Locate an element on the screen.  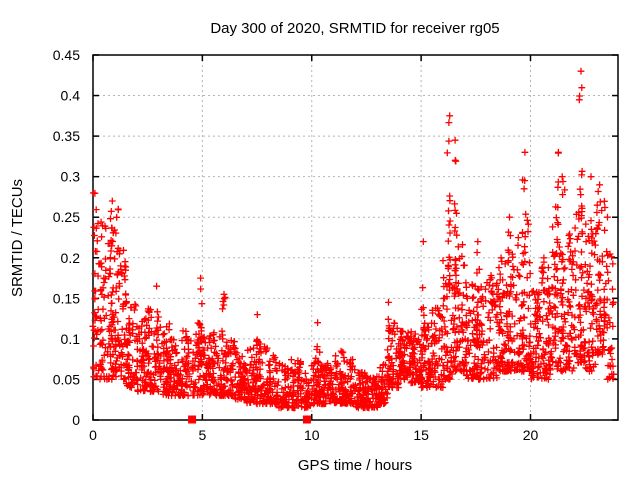
y-axis-label: SRMTID / TECUs is located at coordinates (17, 238).